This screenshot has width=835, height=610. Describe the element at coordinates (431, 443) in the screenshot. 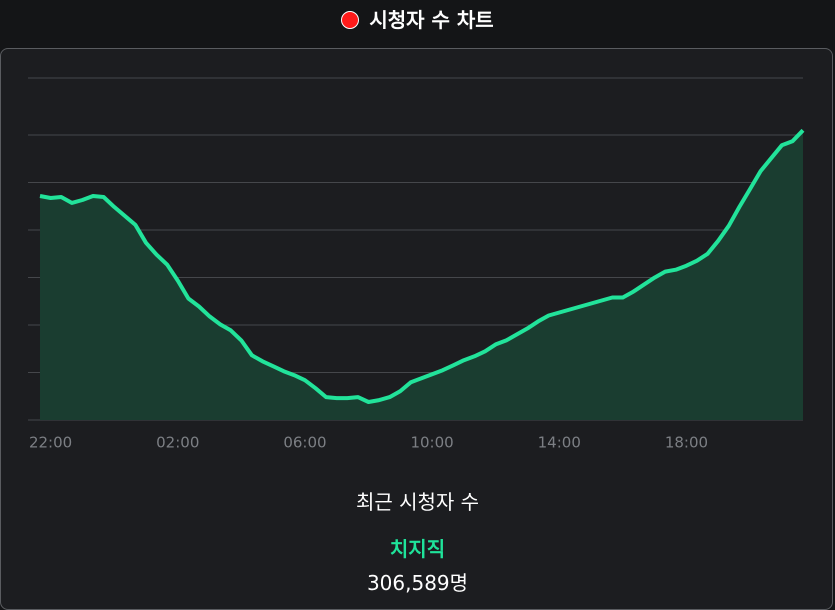

I see `x-tick-label: 10:00` at that location.